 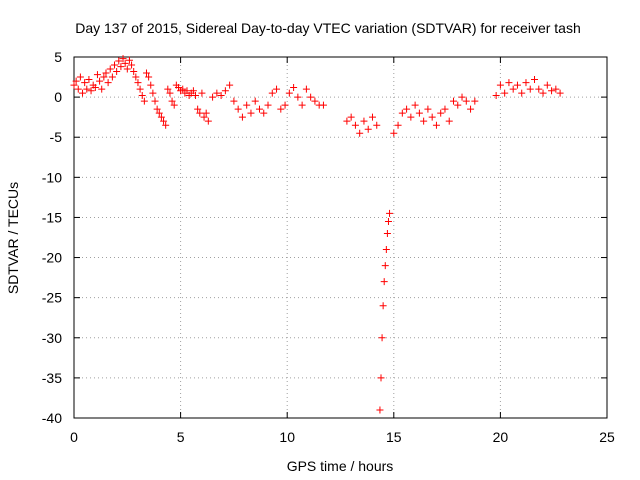 I want to click on y-tick-label: -40, so click(x=52, y=418).